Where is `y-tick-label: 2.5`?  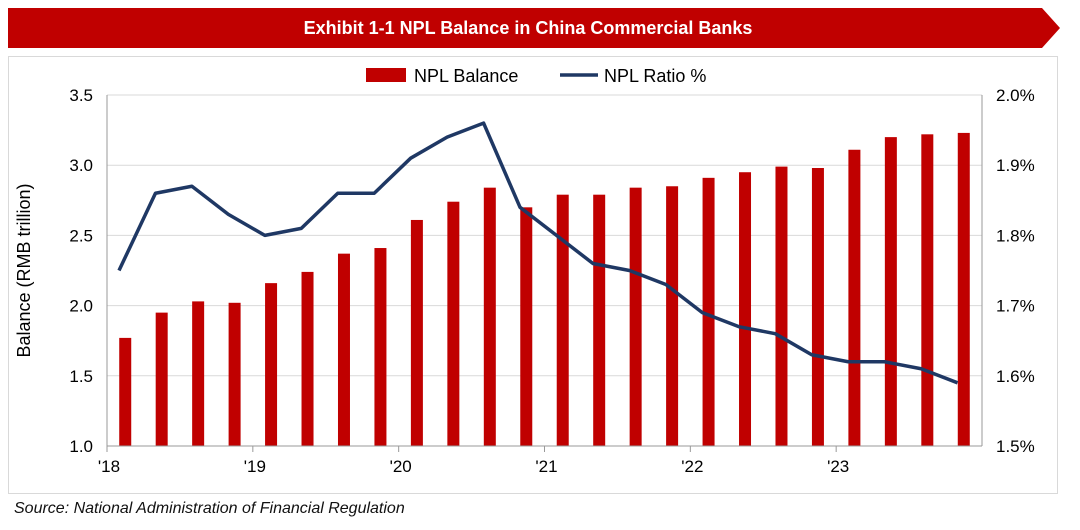
y-tick-label: 2.5 is located at coordinates (81, 235).